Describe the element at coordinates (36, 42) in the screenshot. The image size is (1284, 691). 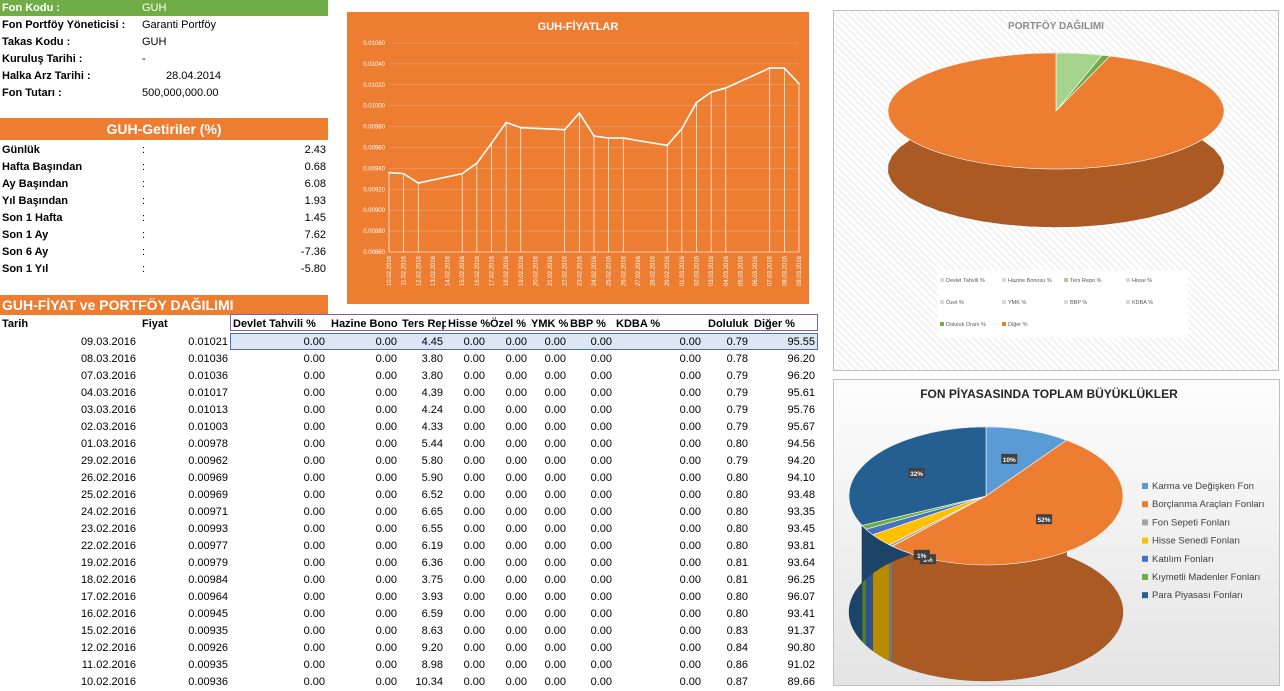
I see `info-label: Takas Kodu :` at that location.